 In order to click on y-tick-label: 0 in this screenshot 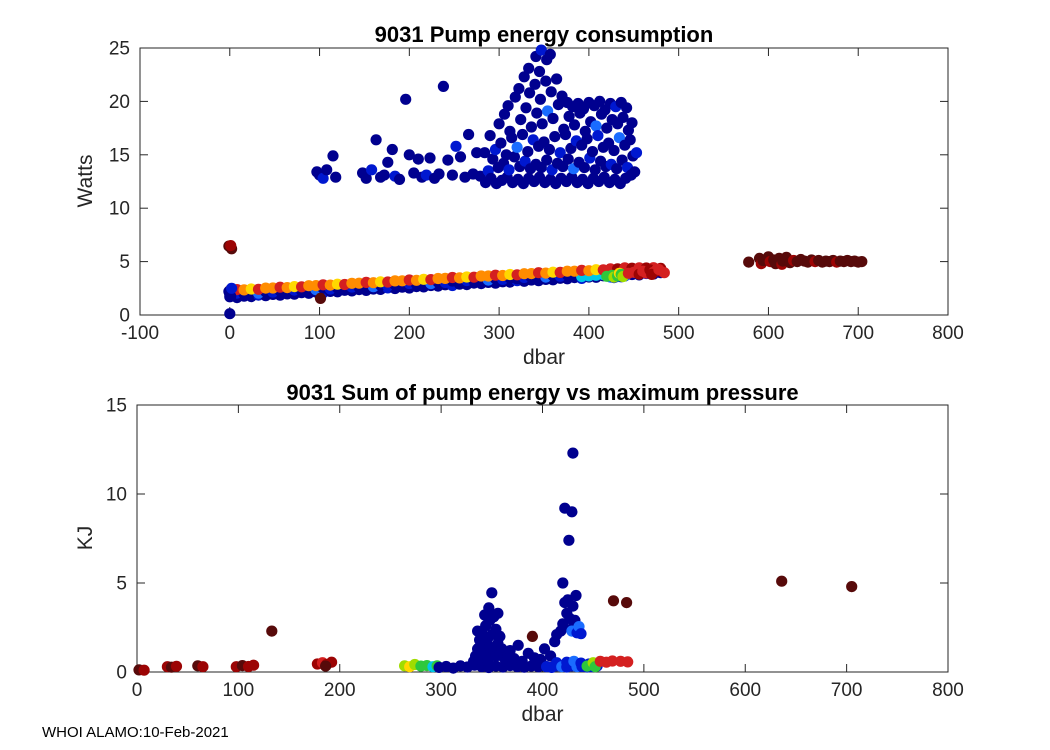, I will do `click(124, 316)`.